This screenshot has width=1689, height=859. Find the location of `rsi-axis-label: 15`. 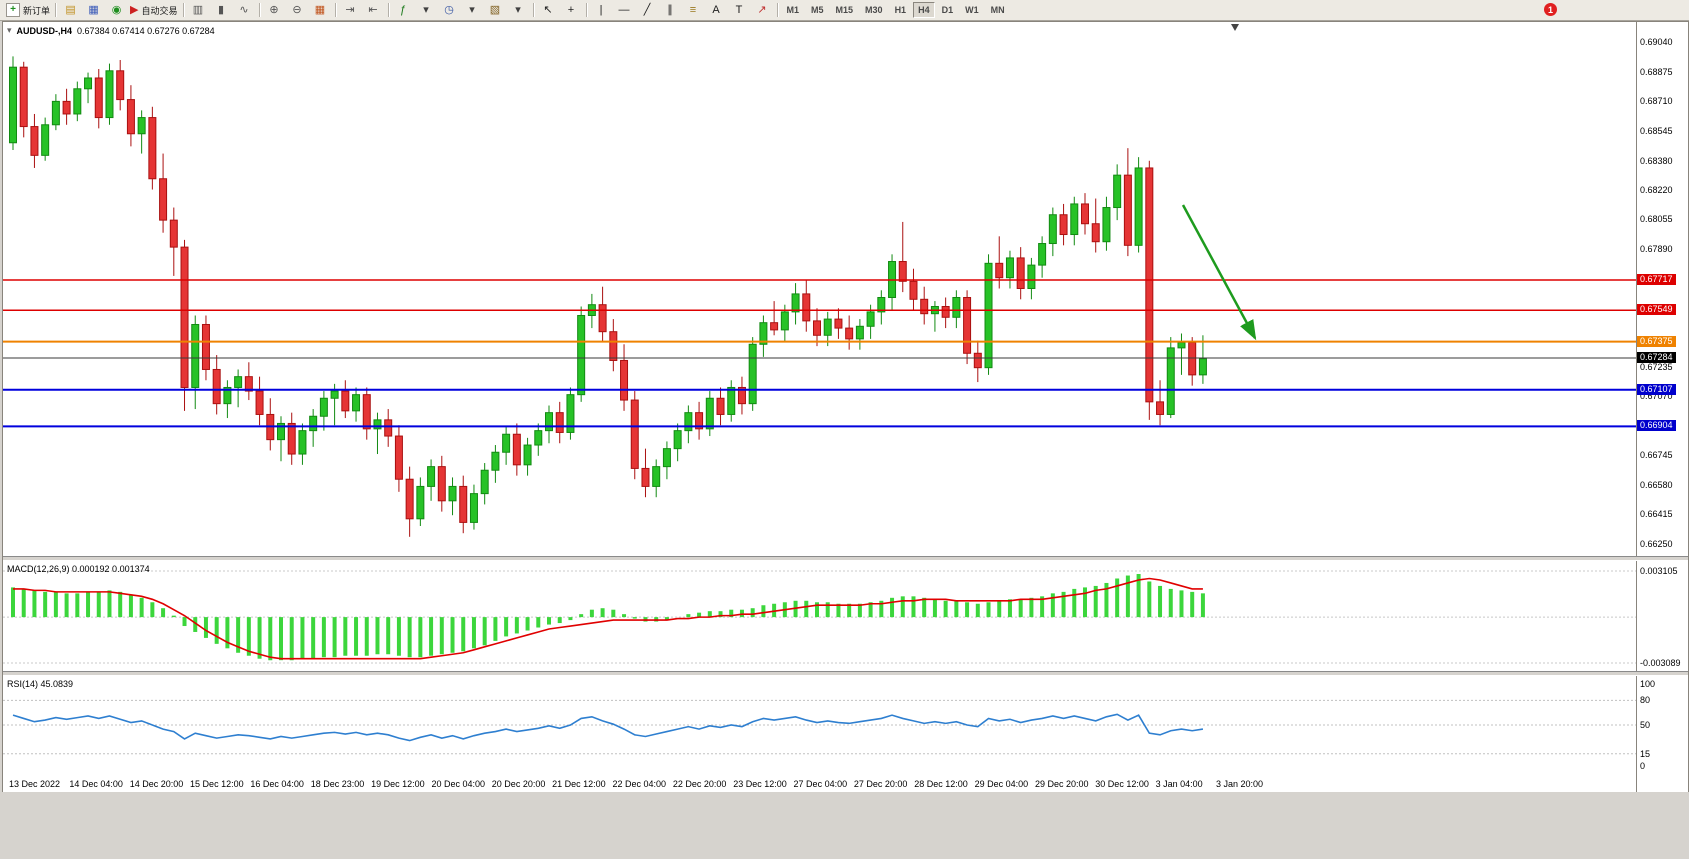

rsi-axis-label: 15 is located at coordinates (1645, 753).